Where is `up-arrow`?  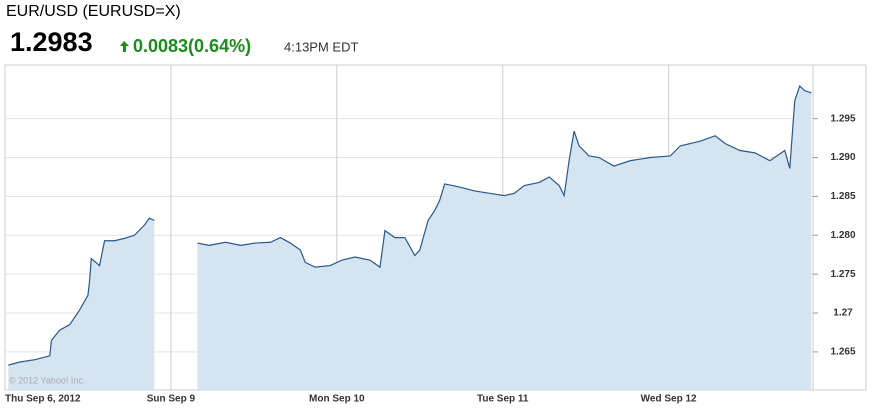
up-arrow is located at coordinates (124, 46).